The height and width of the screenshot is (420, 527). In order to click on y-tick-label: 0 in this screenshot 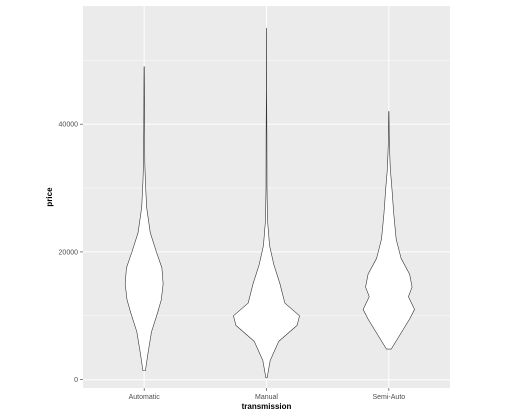, I will do `click(76, 380)`.